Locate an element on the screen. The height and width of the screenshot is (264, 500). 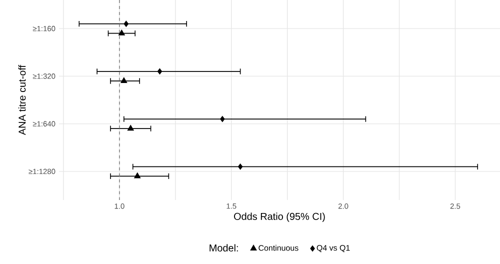
x-axis-title: Odds Ratio (95% CI) is located at coordinates (279, 217).